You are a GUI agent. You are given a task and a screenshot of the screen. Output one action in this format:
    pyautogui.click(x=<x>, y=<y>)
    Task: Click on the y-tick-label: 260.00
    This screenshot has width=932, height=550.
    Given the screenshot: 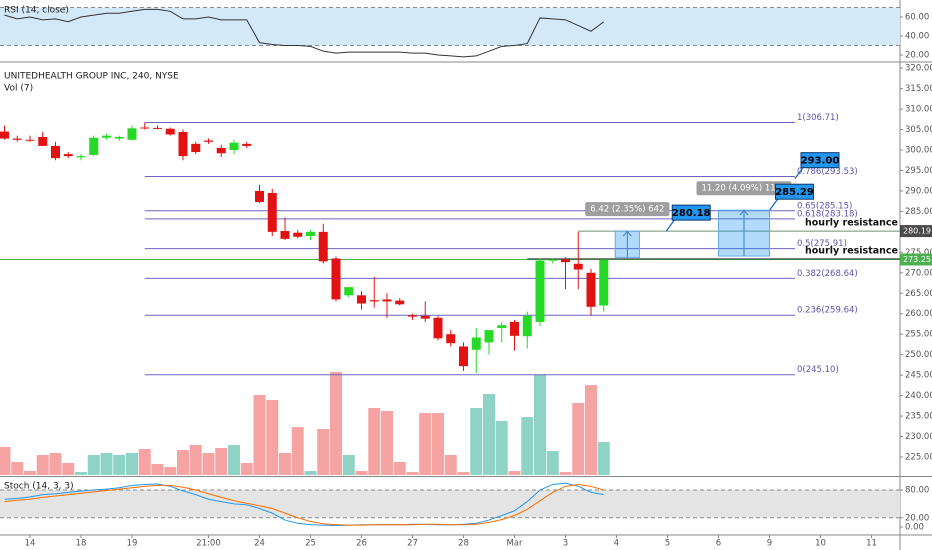 What is the action you would take?
    pyautogui.click(x=918, y=314)
    